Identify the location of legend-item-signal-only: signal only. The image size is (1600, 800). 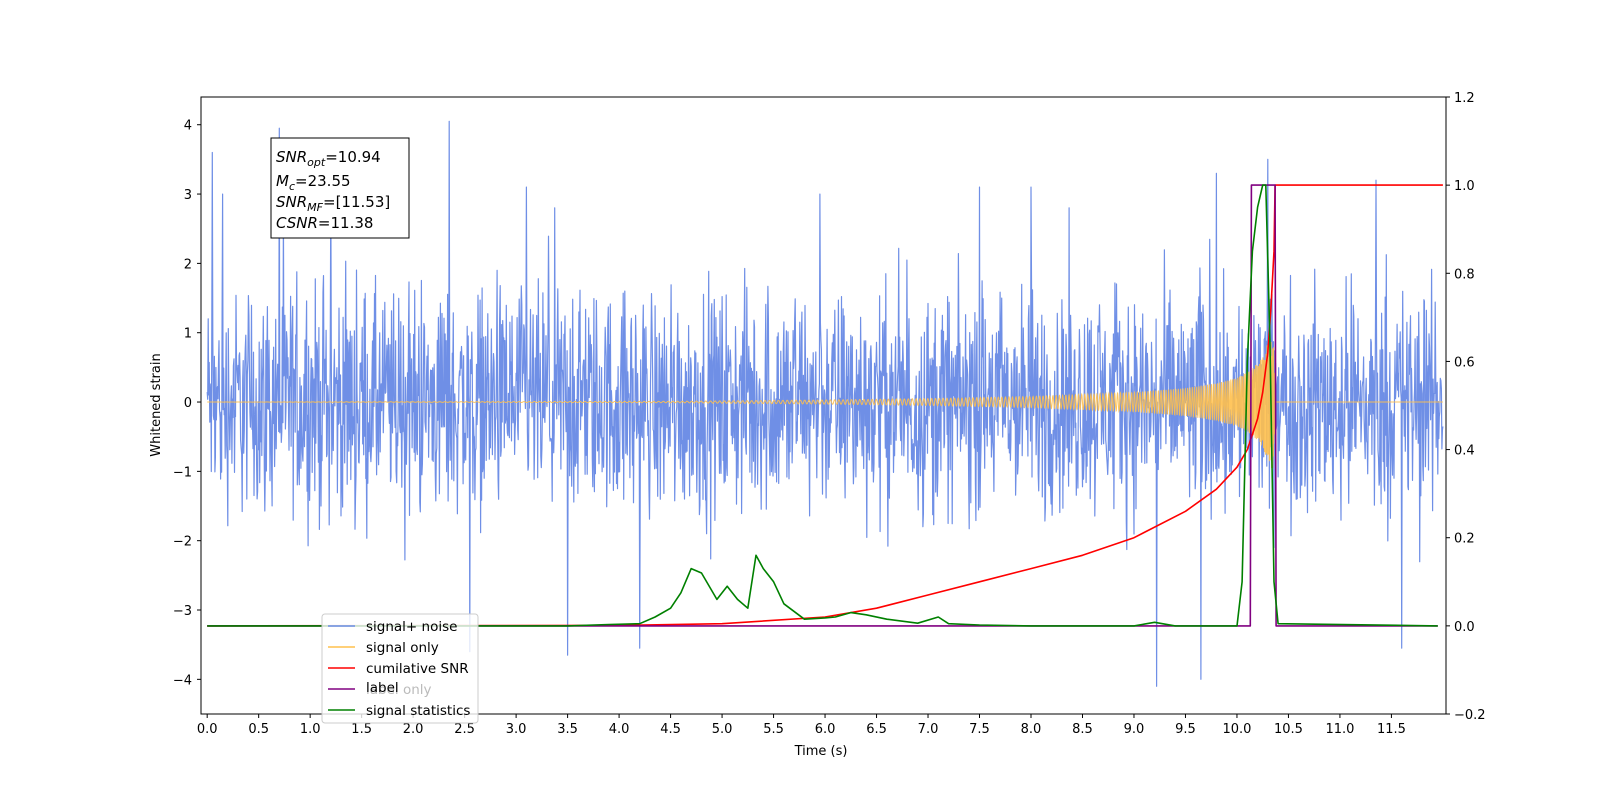
(383, 648).